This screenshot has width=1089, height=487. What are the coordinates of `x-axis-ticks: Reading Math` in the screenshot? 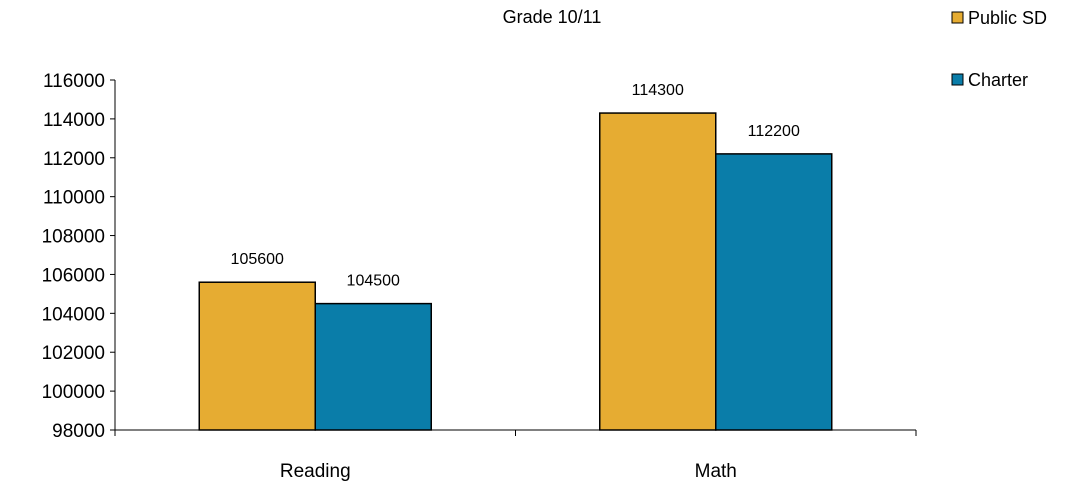 It's located at (515, 456).